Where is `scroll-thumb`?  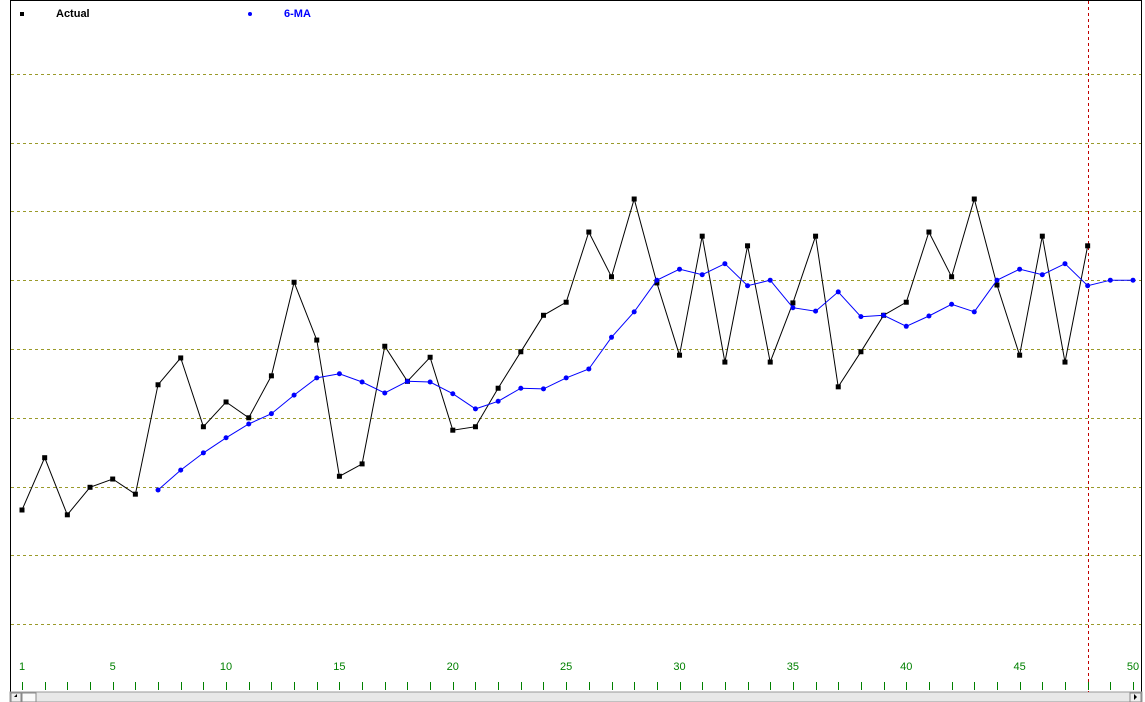
scroll-thumb is located at coordinates (29, 697).